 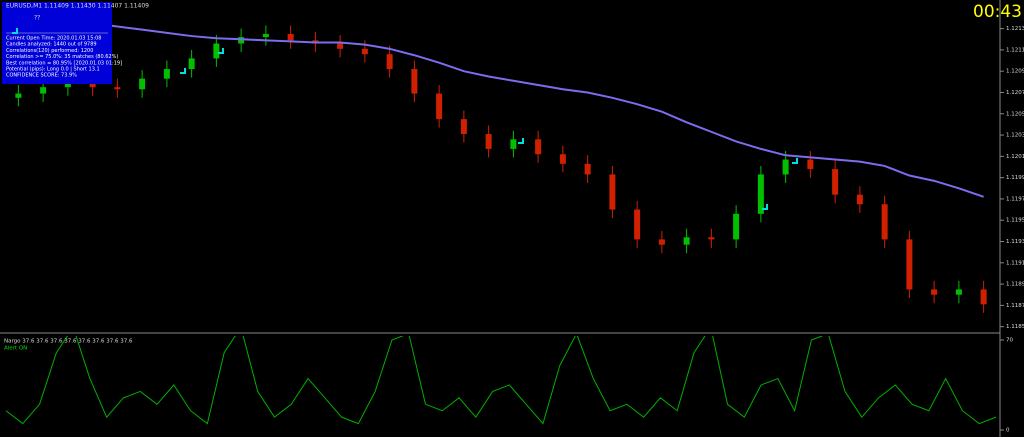 What do you see at coordinates (1015, 221) in the screenshot?
I see `y-tick-label: 1.11955` at bounding box center [1015, 221].